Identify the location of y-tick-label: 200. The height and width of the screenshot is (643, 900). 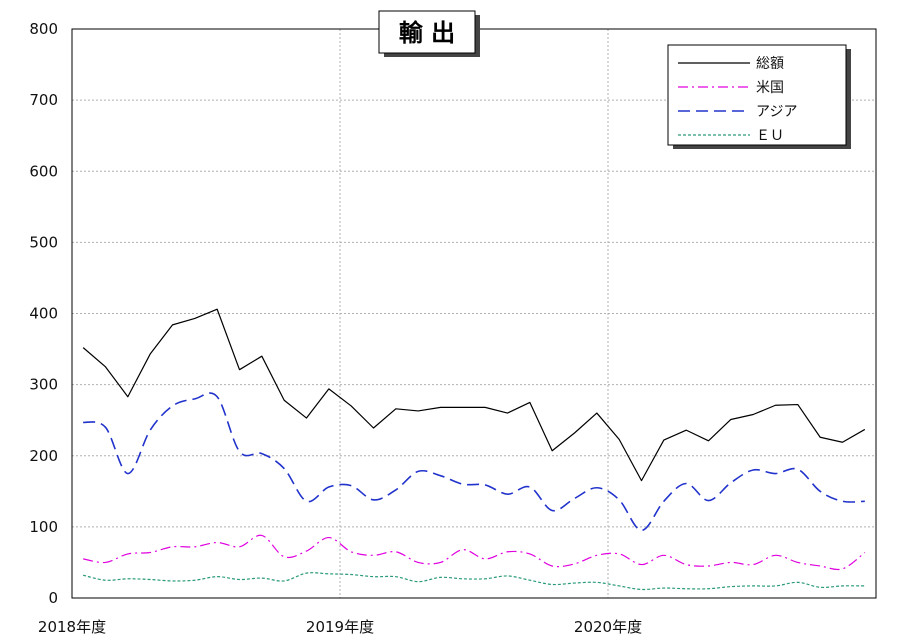
(43, 456).